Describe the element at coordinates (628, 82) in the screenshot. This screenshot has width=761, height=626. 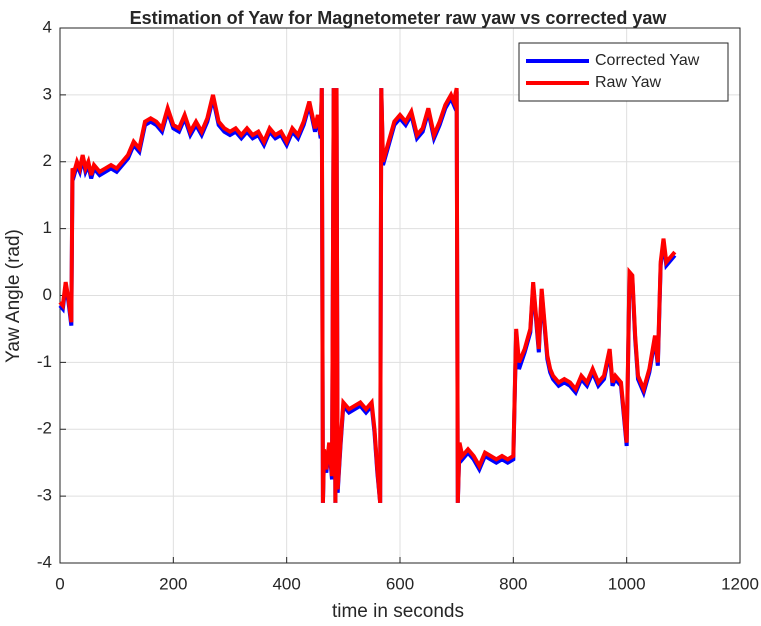
I see `legend-label: Raw Yaw` at that location.